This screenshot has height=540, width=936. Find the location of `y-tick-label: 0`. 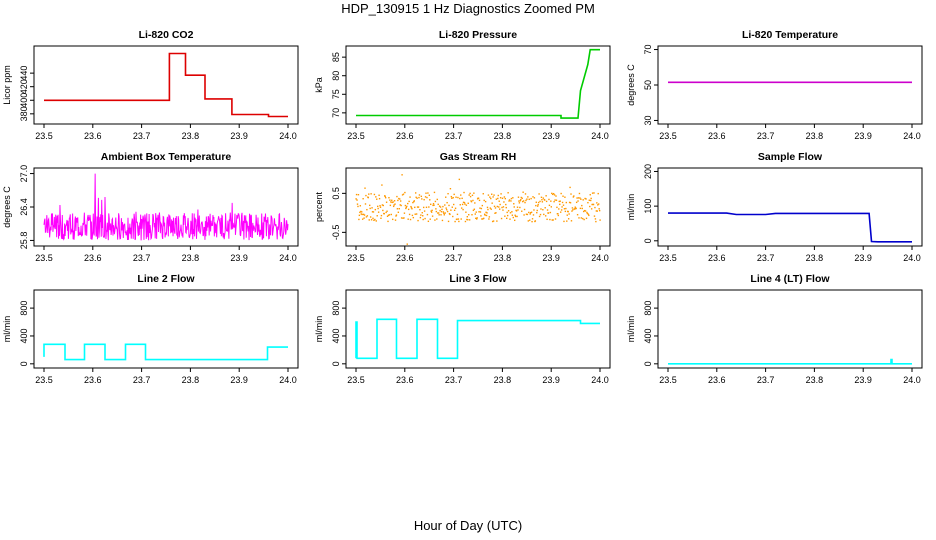

y-tick-label: 0 is located at coordinates (24, 363).